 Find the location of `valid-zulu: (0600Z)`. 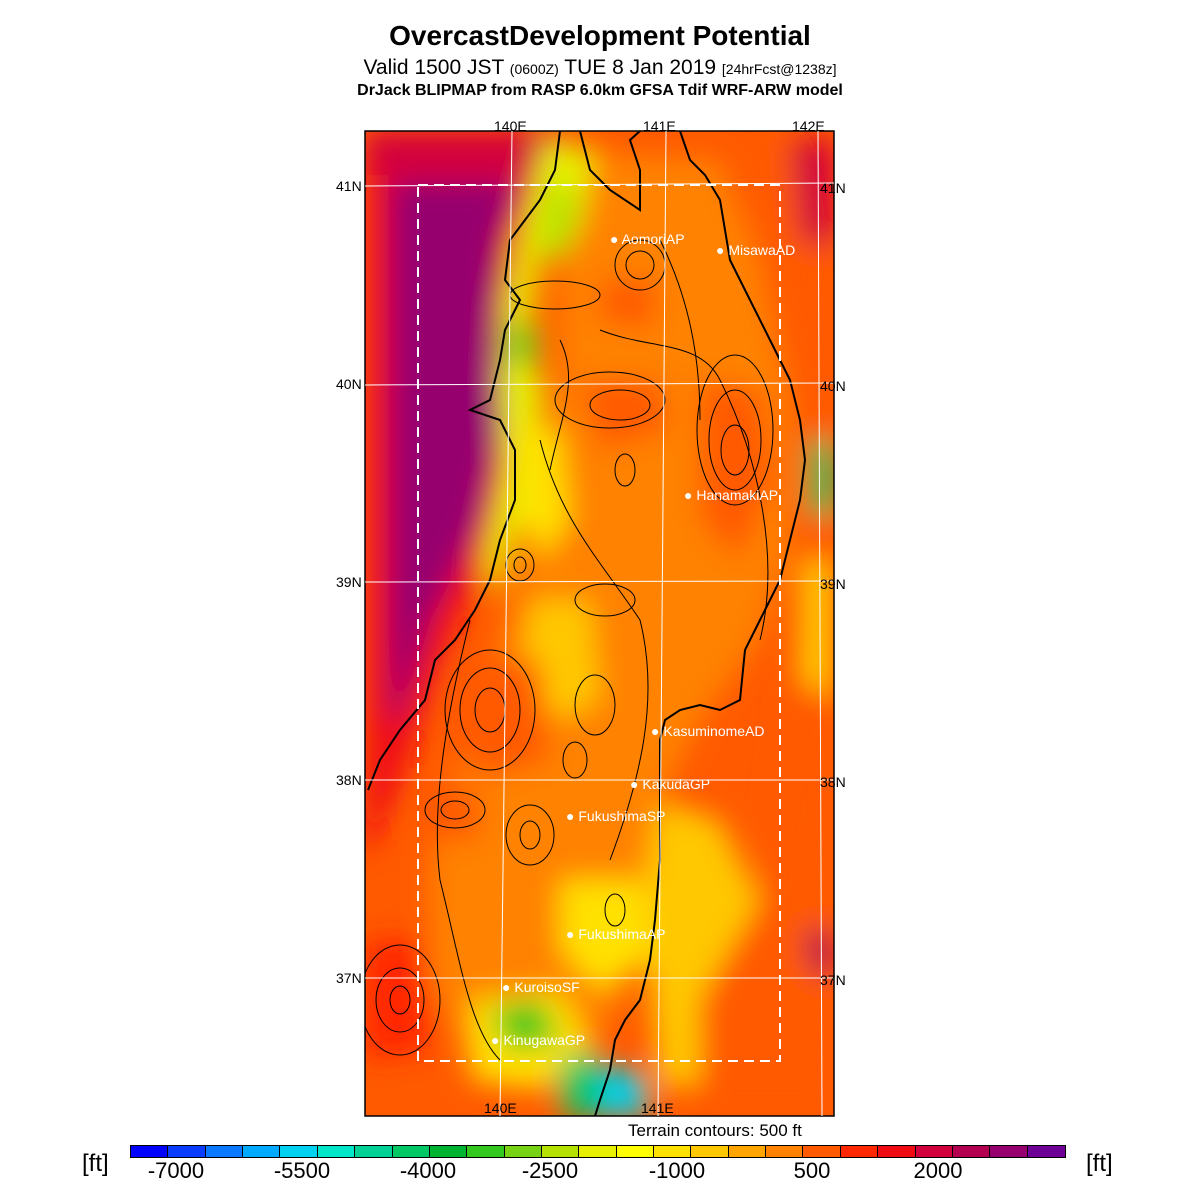

valid-zulu: (0600Z) is located at coordinates (534, 69).